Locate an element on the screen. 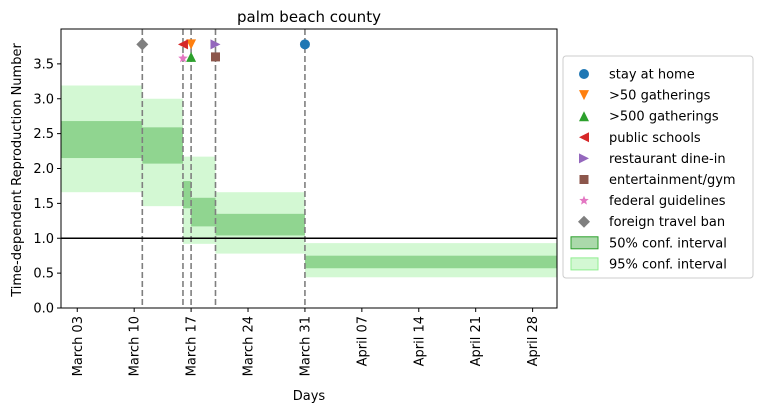 The height and width of the screenshot is (416, 759). y-tick-label-2: 1.0 is located at coordinates (43, 239).